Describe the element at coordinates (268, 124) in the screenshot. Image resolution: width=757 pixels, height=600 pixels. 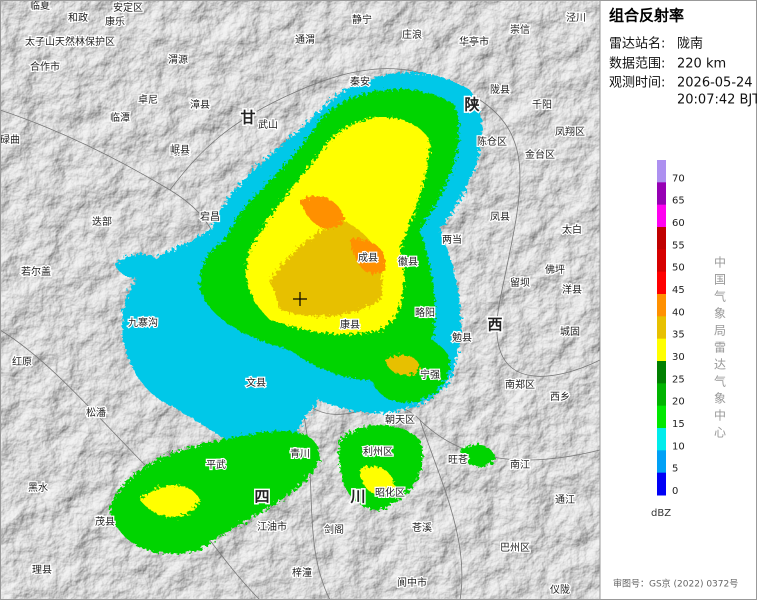
I see `place-label: 武山` at that location.